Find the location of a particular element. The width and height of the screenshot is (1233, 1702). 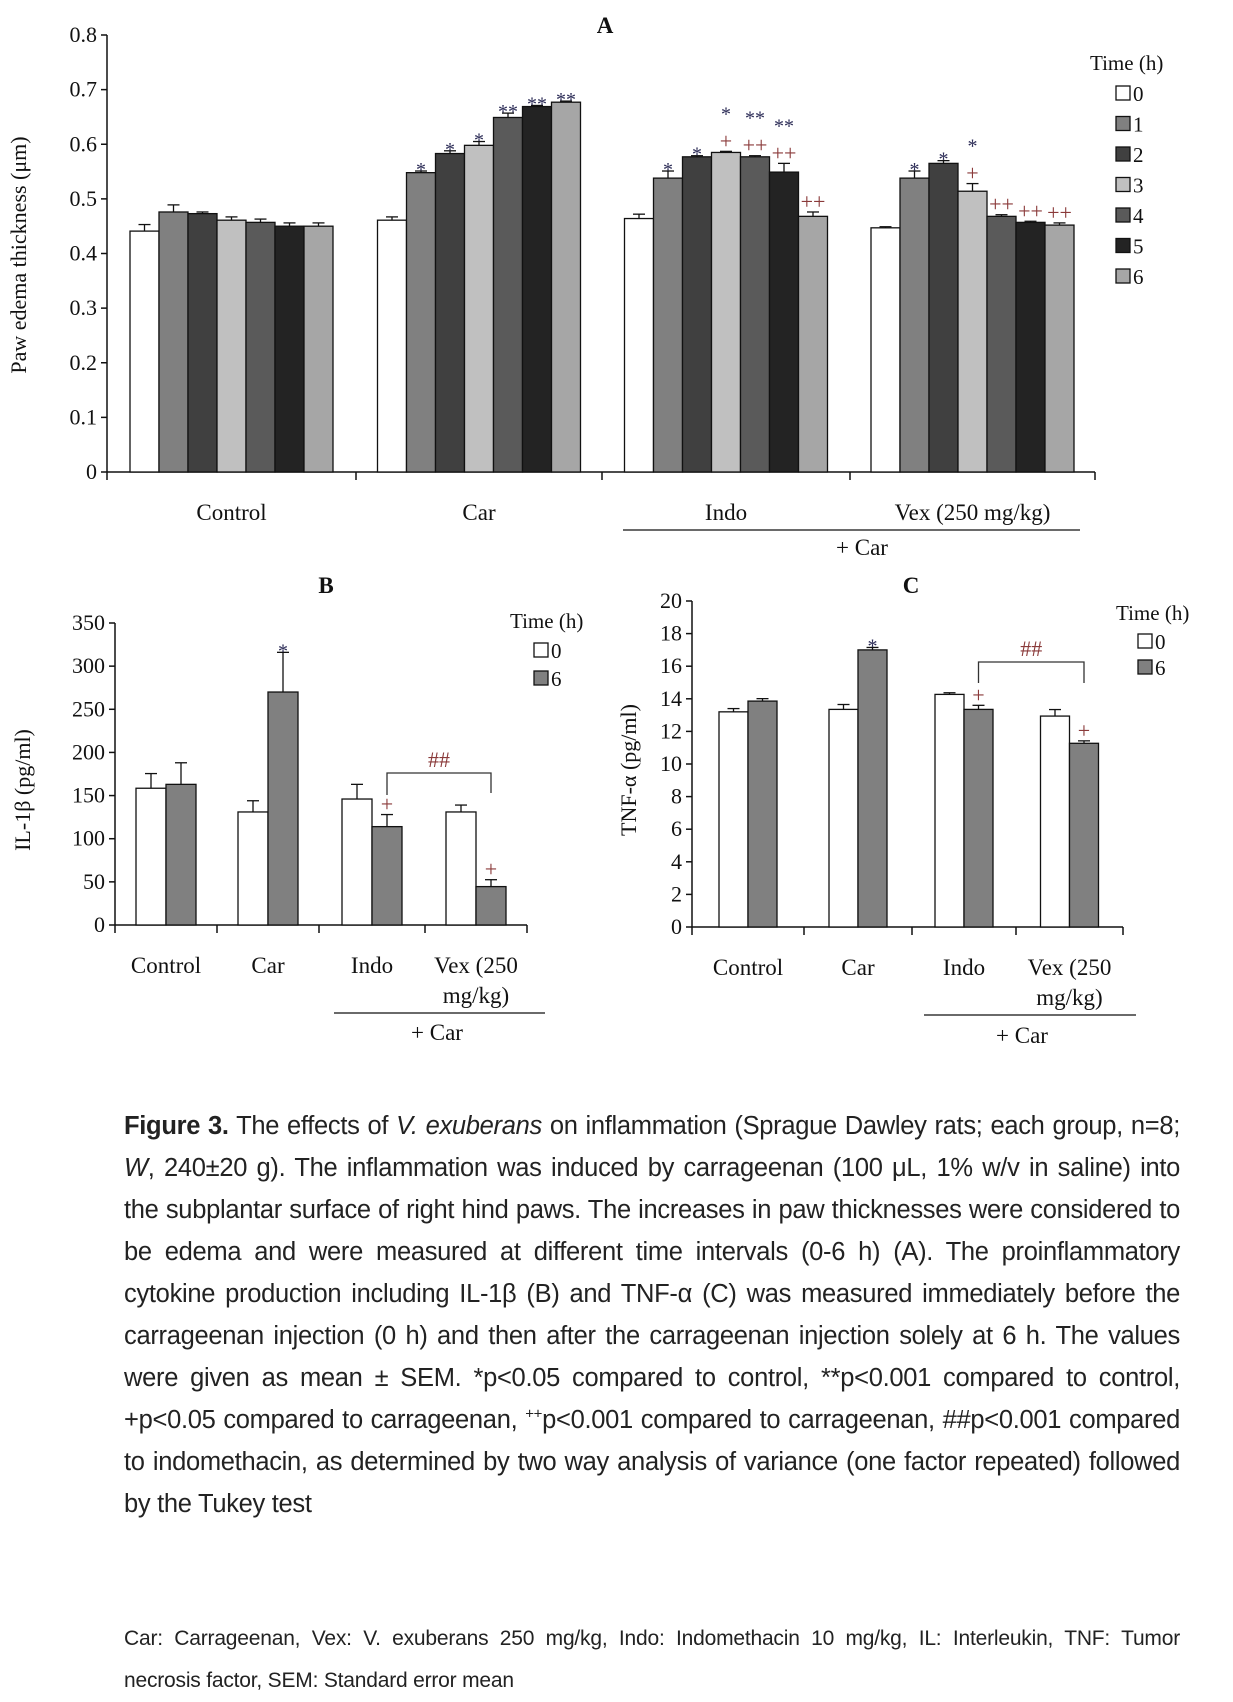

y-axis-label: TNF-α (pg/ml) is located at coordinates (628, 770).